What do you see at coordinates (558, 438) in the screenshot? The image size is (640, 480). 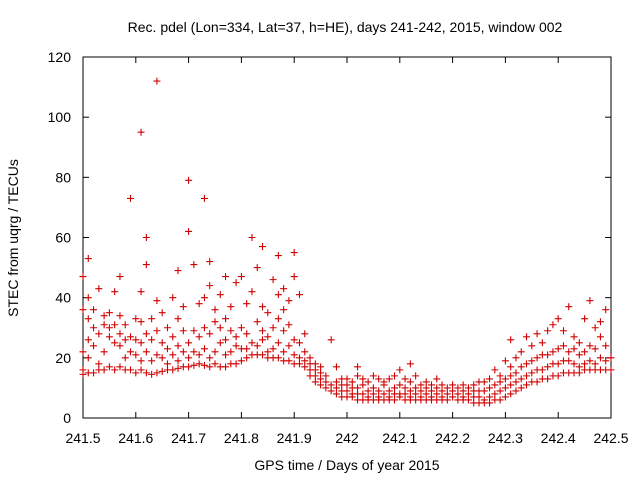 I see `x-tick-label: 242.4` at bounding box center [558, 438].